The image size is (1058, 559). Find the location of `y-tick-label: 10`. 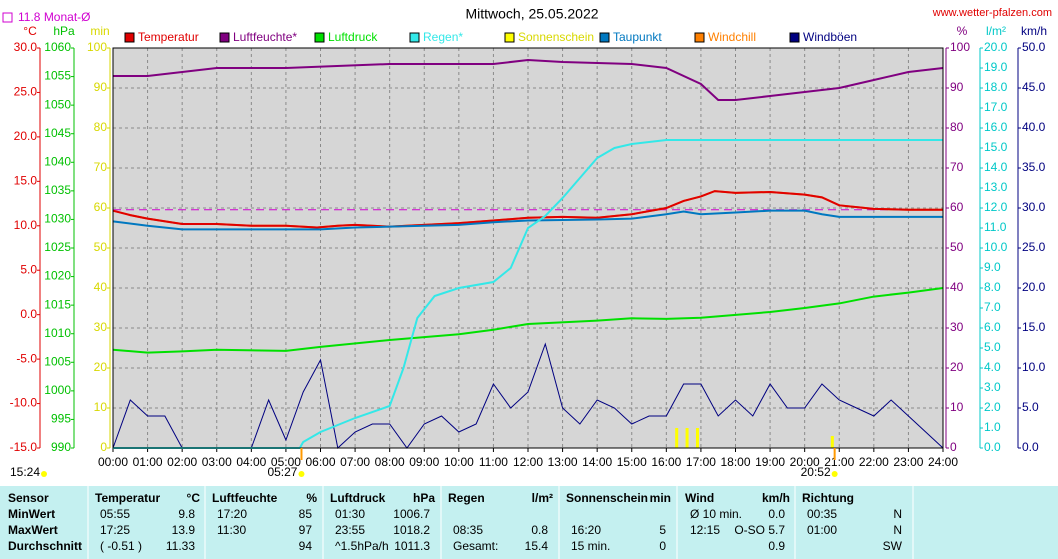

y-tick-label: 10 is located at coordinates (957, 407).